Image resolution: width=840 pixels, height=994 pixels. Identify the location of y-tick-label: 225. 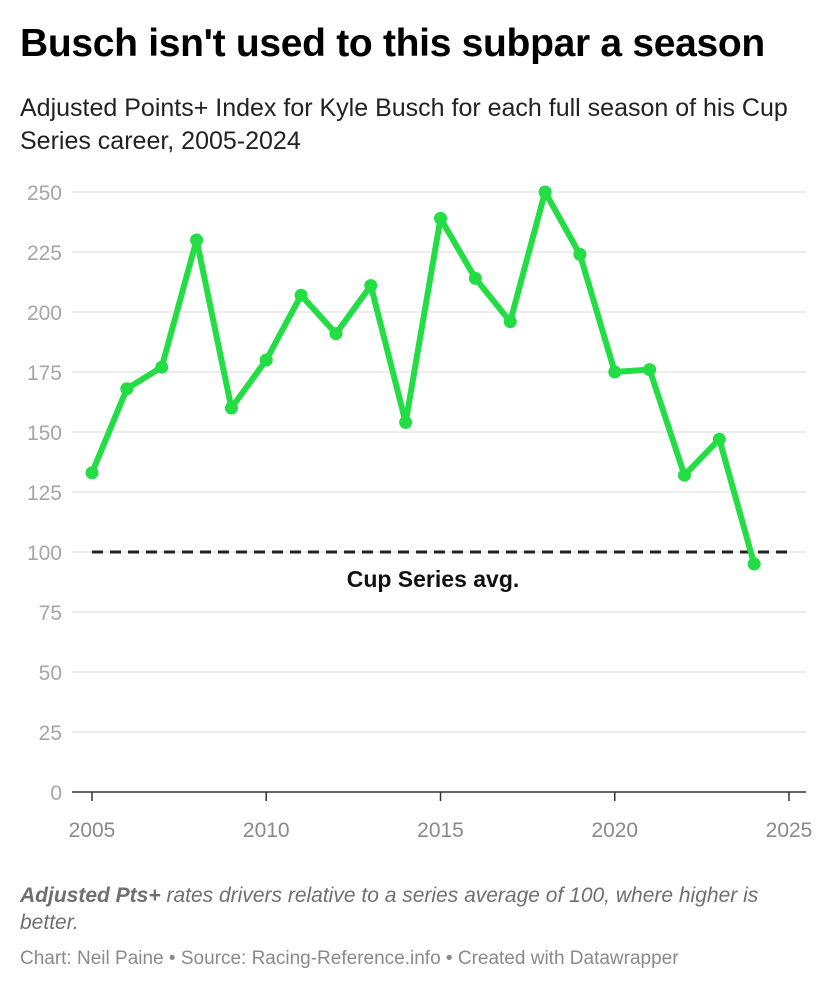
(44, 253).